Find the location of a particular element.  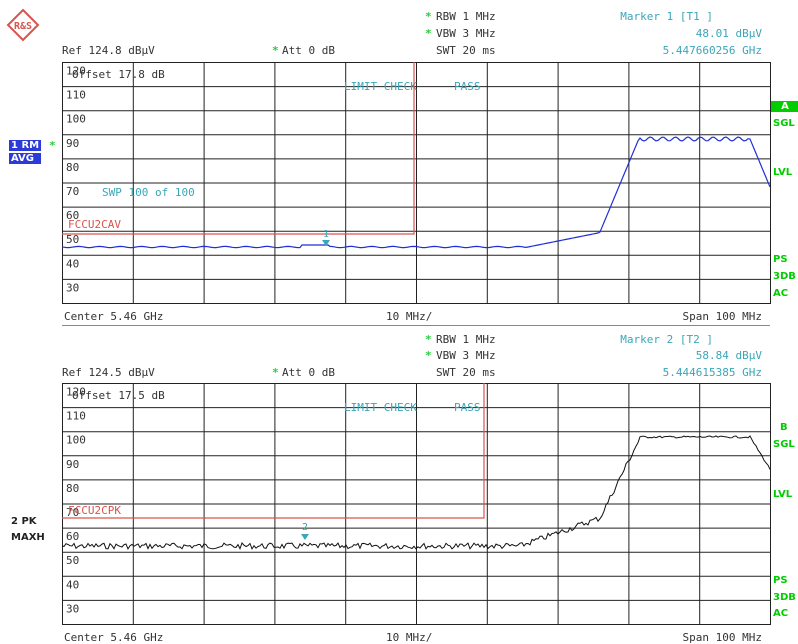

marker-1-number: 1 is located at coordinates (326, 234).